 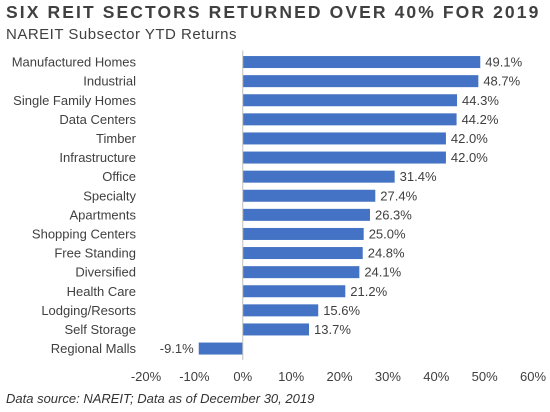 I want to click on x-tick-label: 10%, so click(x=291, y=376).